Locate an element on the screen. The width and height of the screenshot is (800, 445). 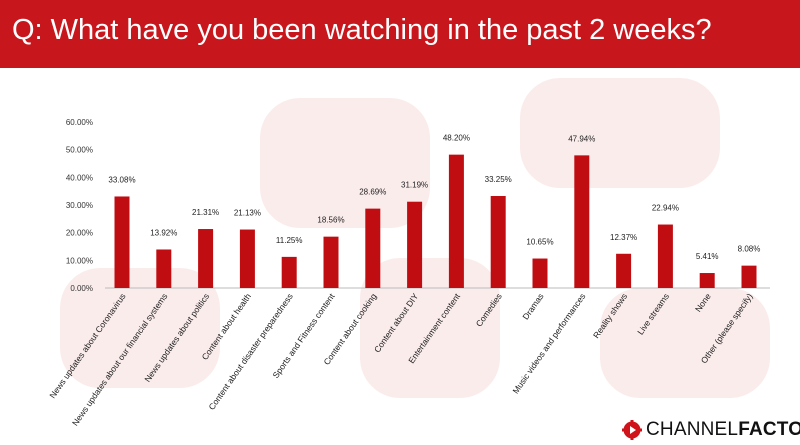
data-label: 11.25% is located at coordinates (289, 240).